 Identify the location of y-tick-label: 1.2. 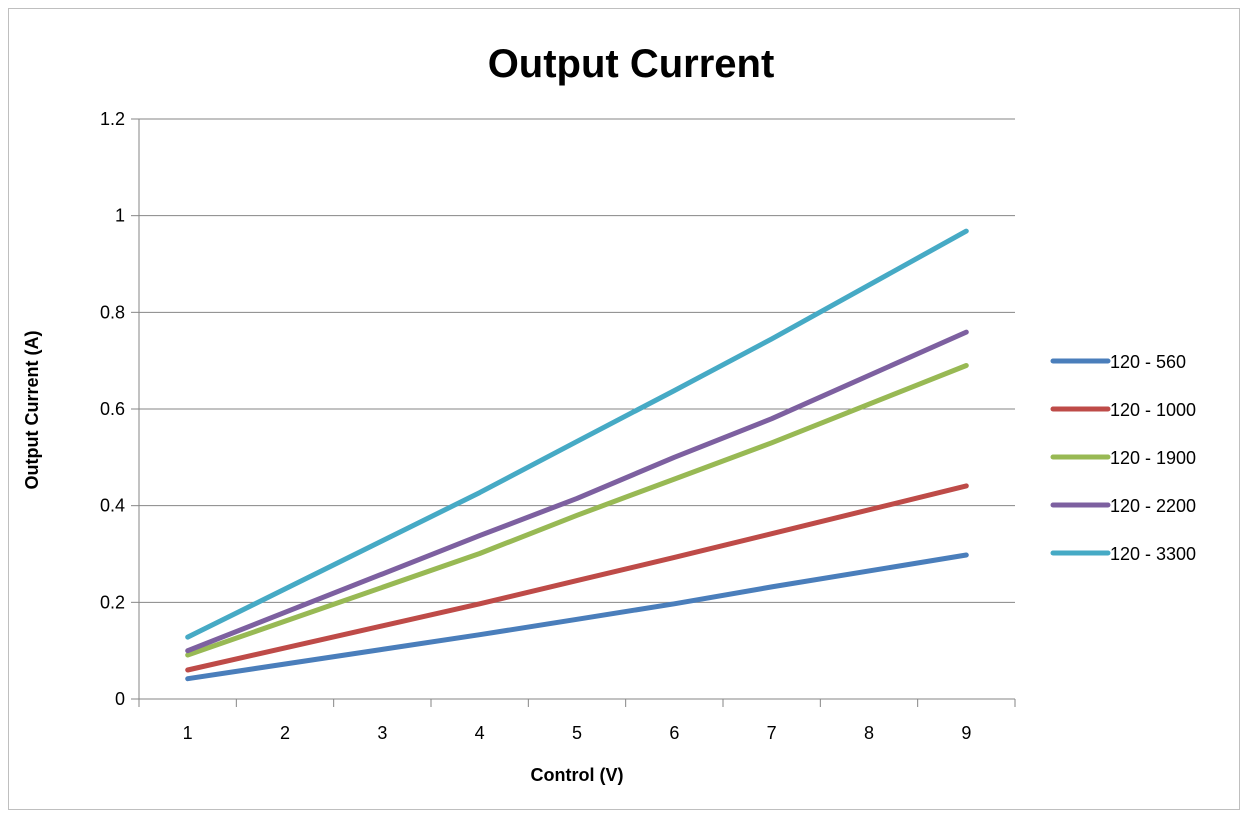
(112, 119).